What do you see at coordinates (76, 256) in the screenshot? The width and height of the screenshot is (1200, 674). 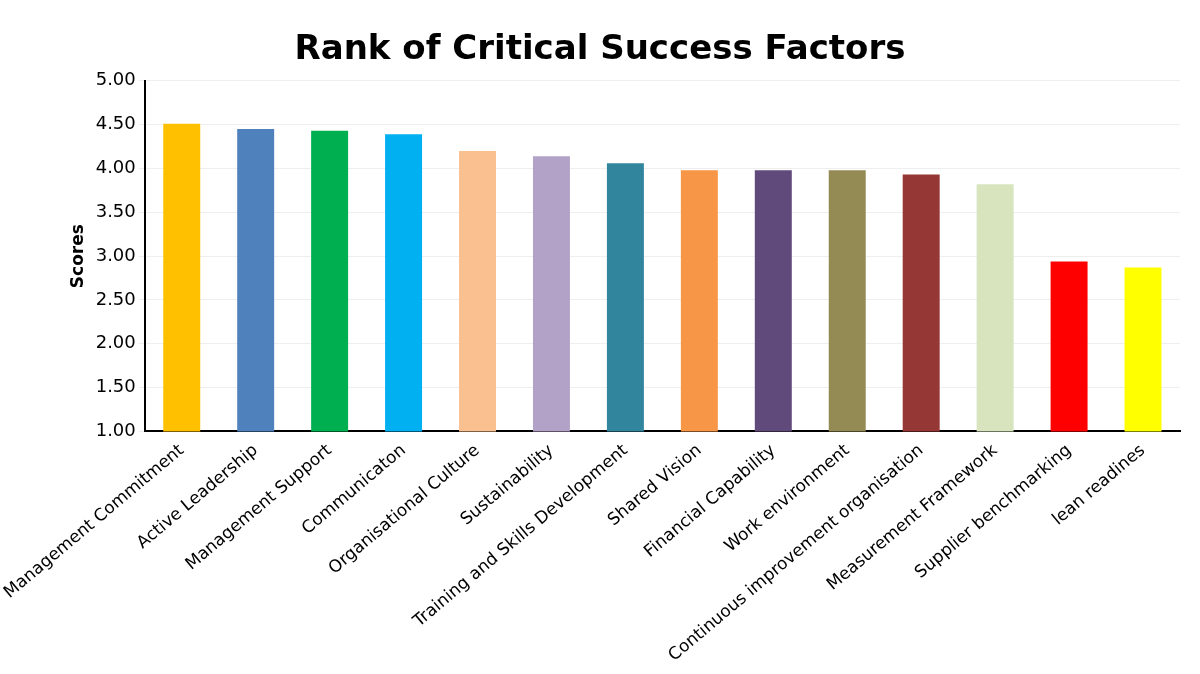 I see `y-axis-title: Scores` at bounding box center [76, 256].